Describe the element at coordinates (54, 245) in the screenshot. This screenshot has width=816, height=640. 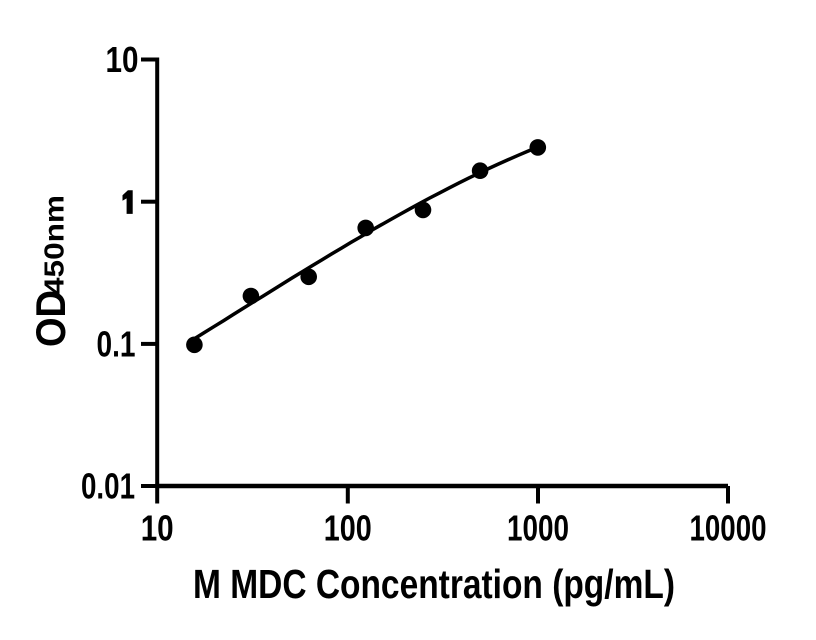
I see `svg-text: 450nm` at that location.